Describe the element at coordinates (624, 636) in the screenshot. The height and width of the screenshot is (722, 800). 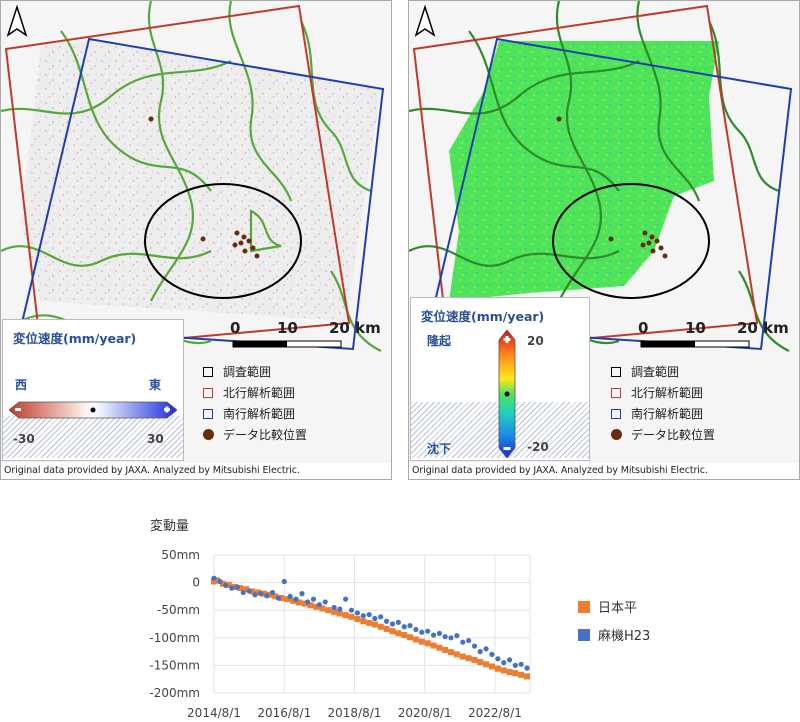
I see `legend-label: 麻機H23` at that location.